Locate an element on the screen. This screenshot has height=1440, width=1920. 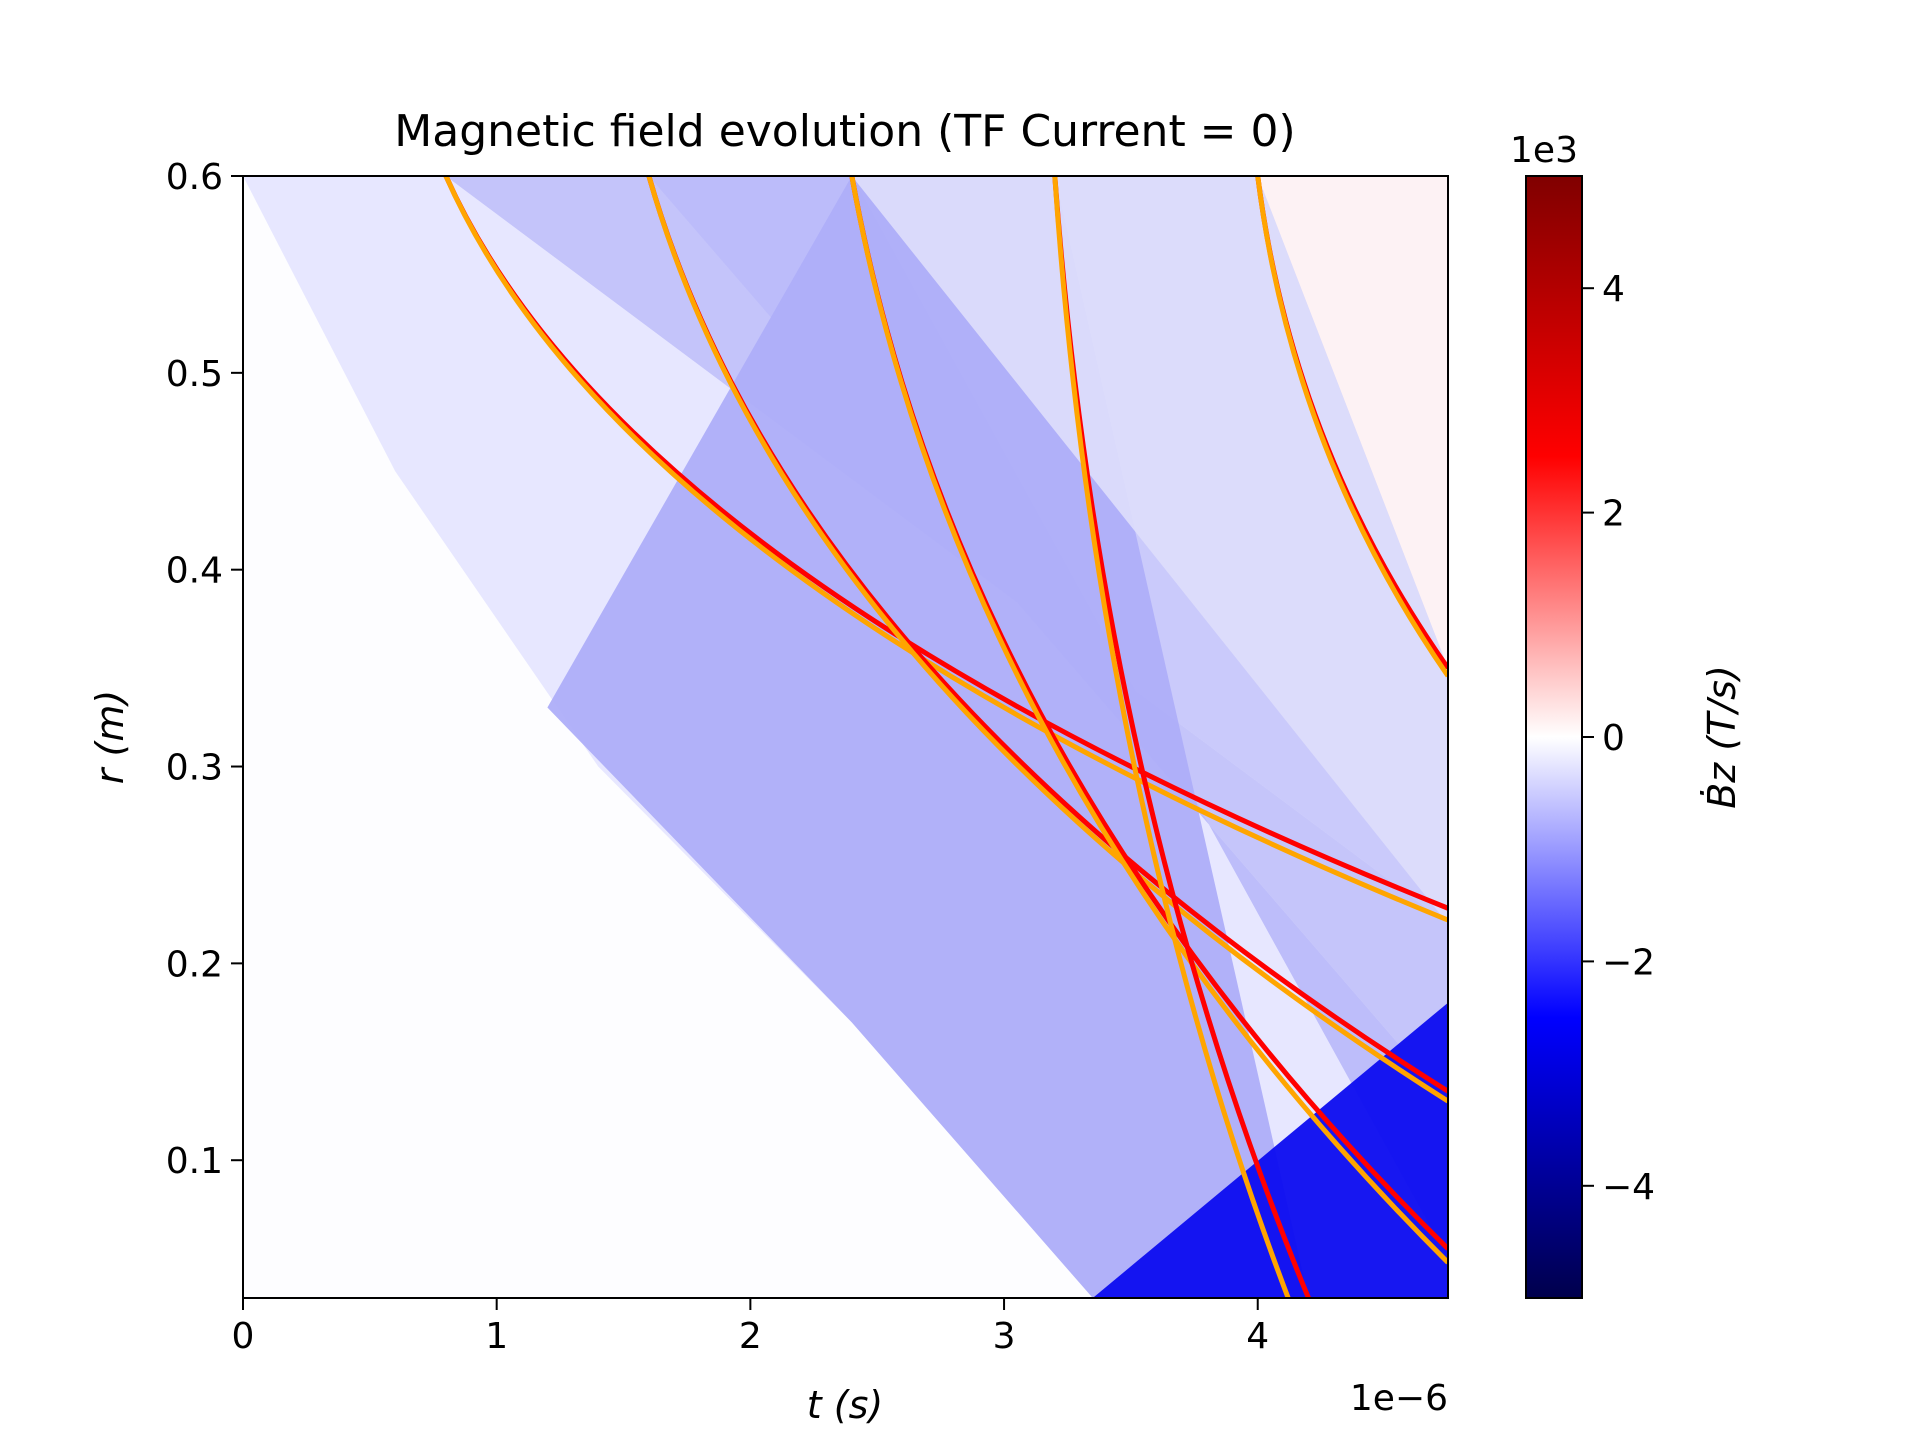
cbar-tick-label-0: −4 is located at coordinates (1628, 1187).